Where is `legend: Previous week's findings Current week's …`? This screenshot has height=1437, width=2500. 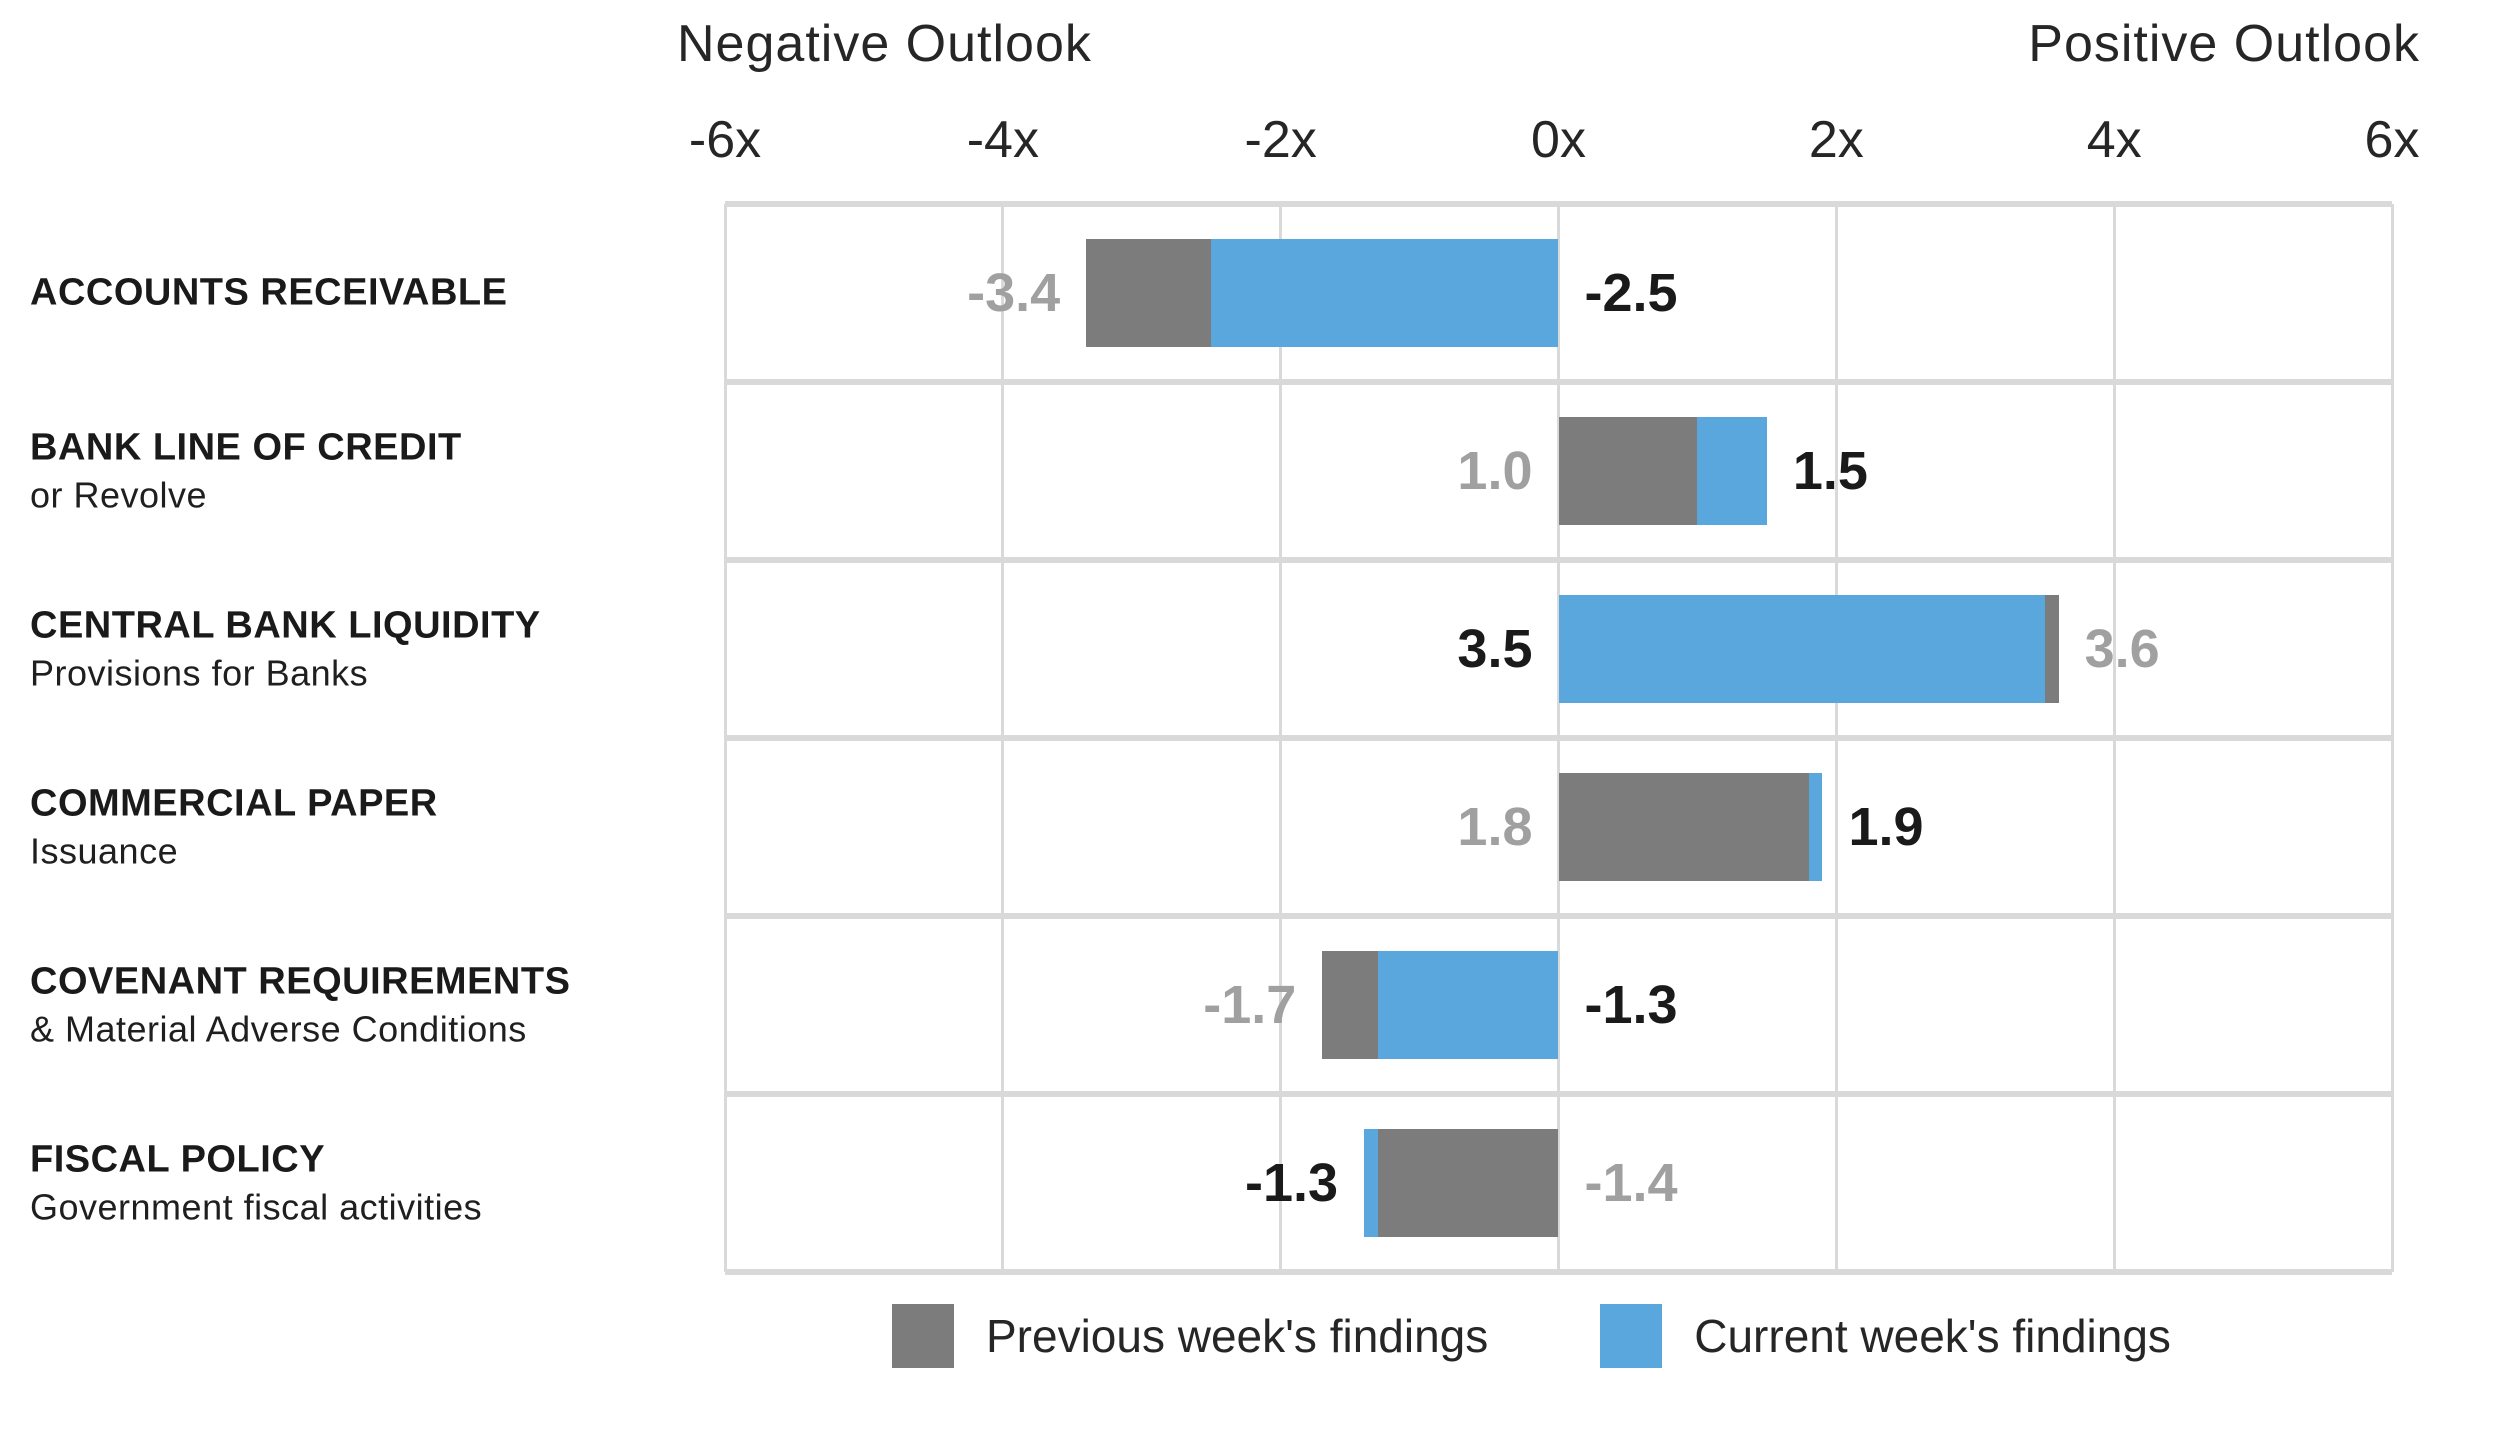 legend: Previous week's findings Current week's … is located at coordinates (1531, 1336).